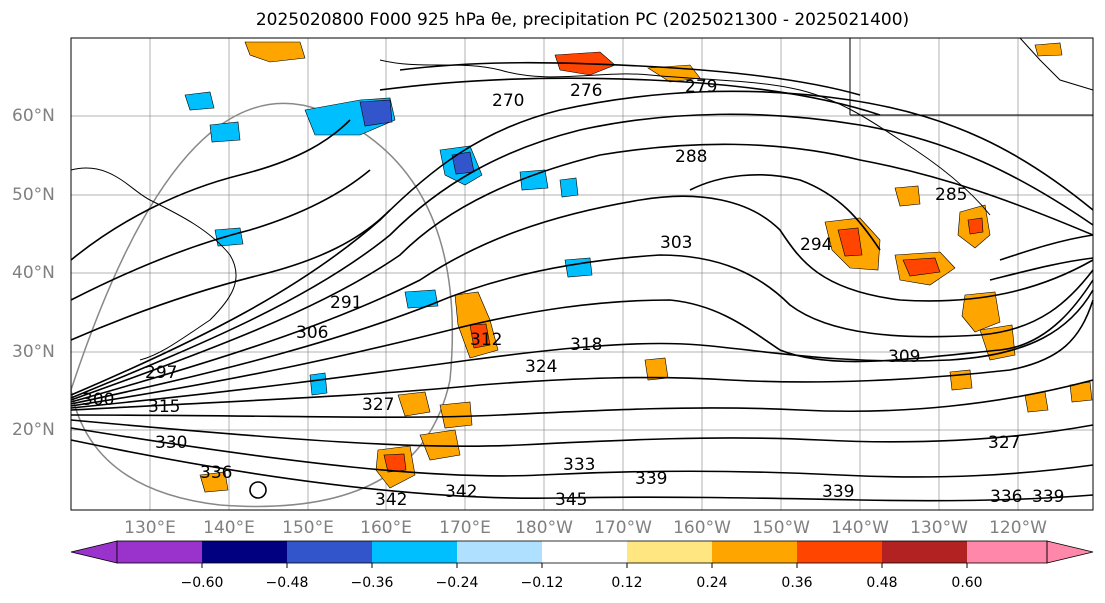  I want to click on contour-label: 294, so click(816, 245).